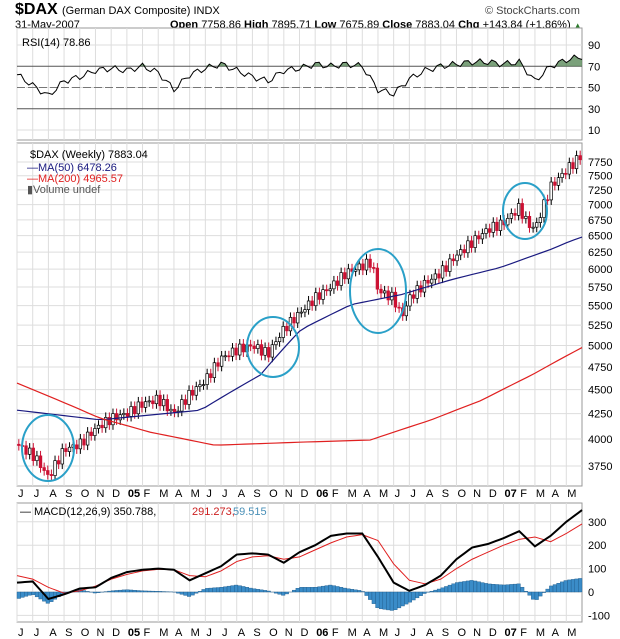 The height and width of the screenshot is (639, 620). I want to click on price-tick-label: 7500, so click(600, 177).